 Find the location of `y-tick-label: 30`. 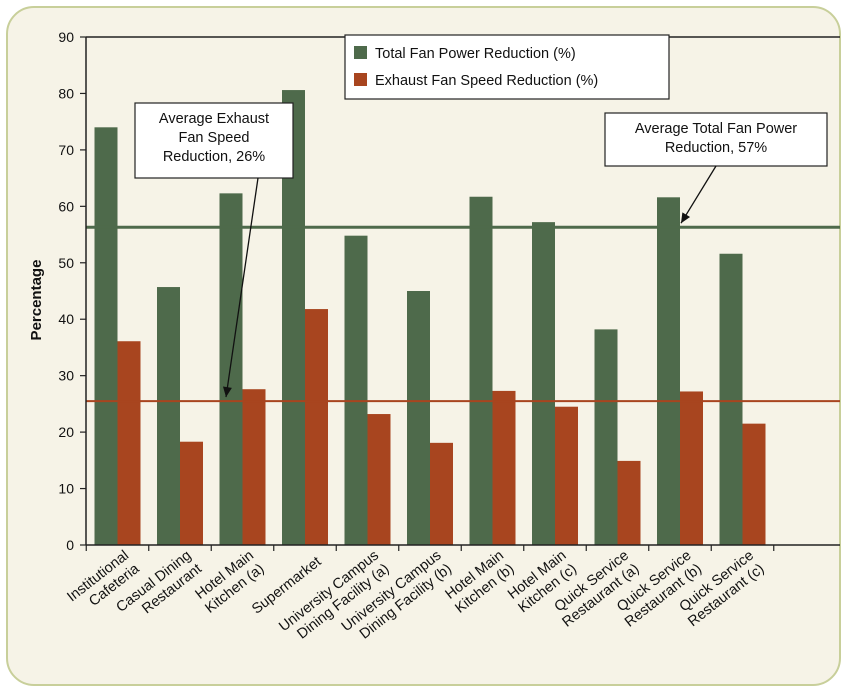

y-tick-label: 30 is located at coordinates (66, 376).